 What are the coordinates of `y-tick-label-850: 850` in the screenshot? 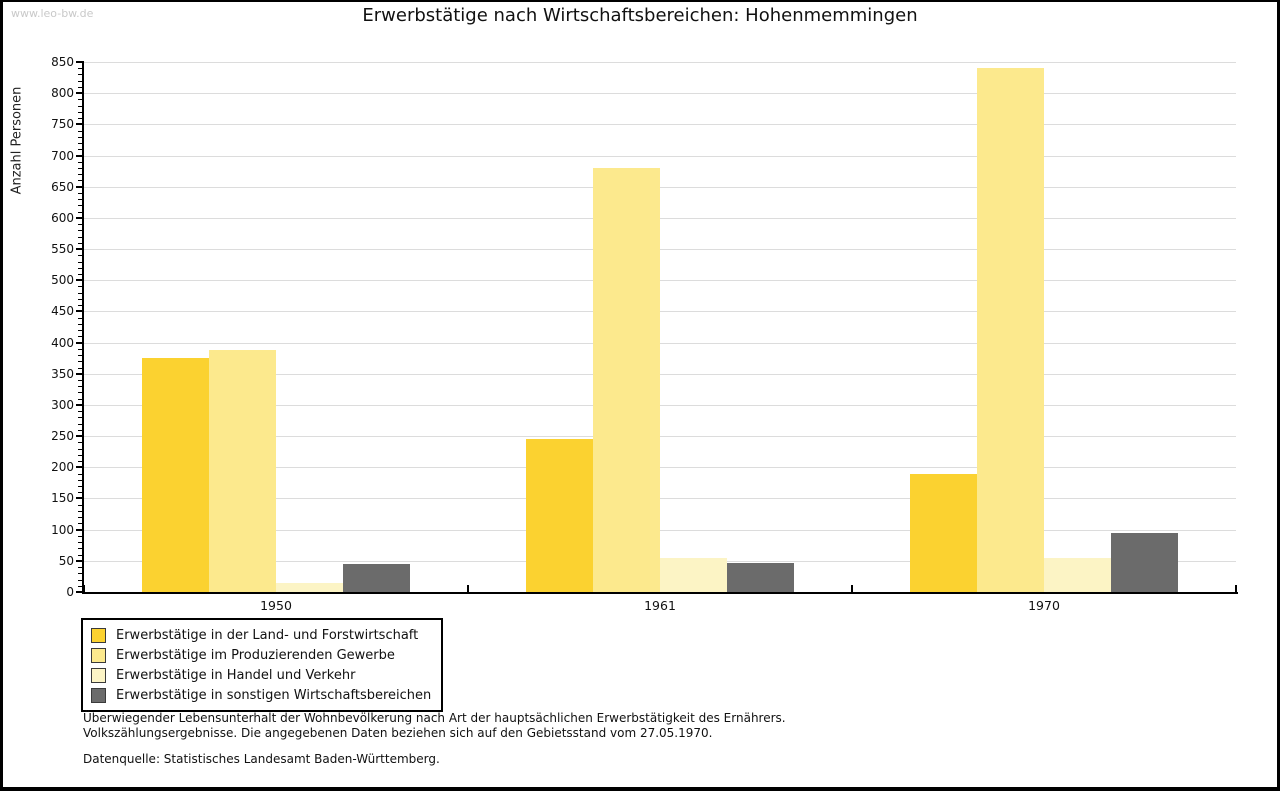 It's located at (62, 62).